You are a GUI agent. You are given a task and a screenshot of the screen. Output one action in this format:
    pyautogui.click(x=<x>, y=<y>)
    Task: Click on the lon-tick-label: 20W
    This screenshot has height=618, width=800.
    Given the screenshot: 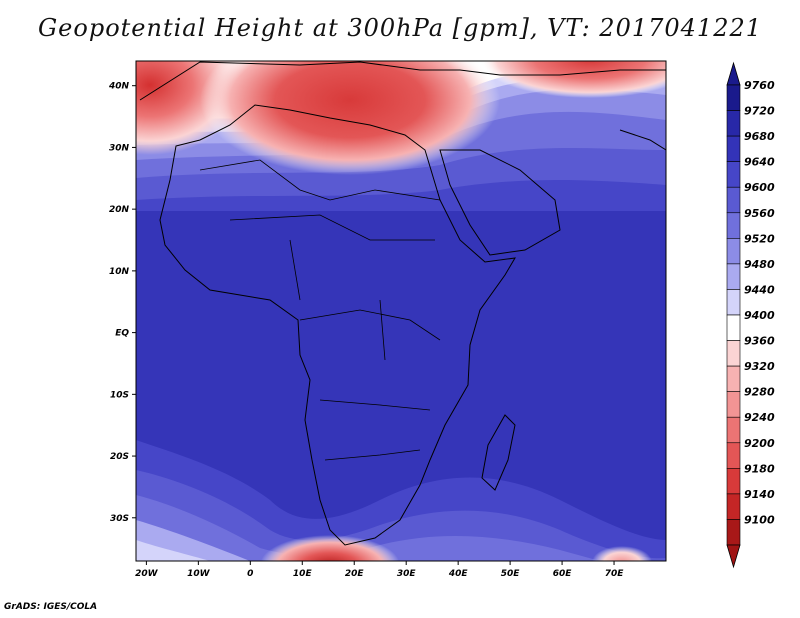 What is the action you would take?
    pyautogui.click(x=147, y=574)
    